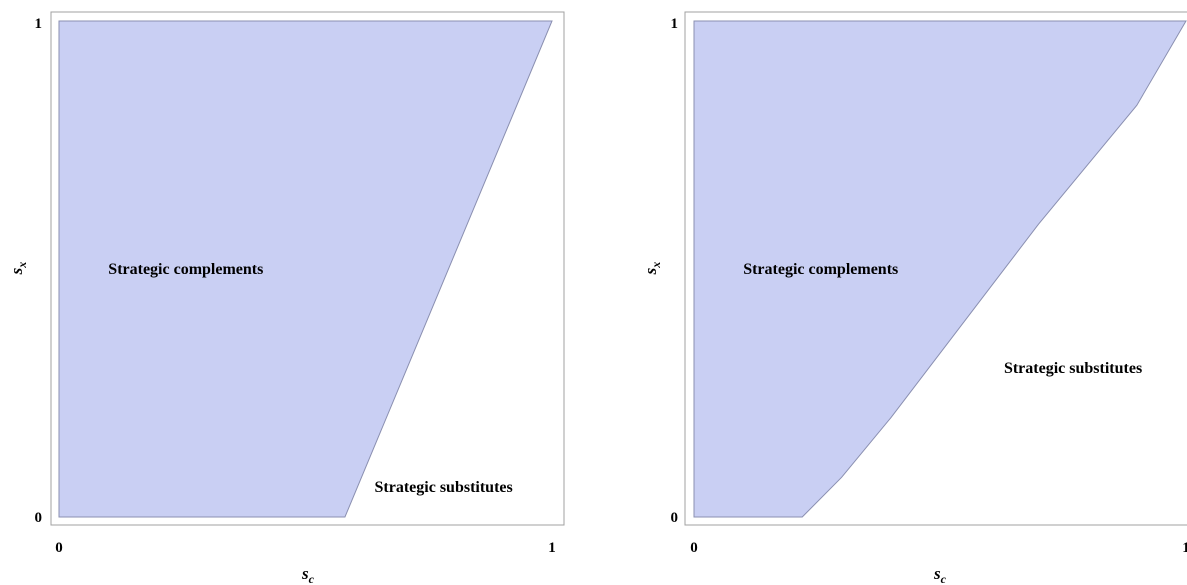  I want to click on y-axis-label-right: sx, so click(652, 269).